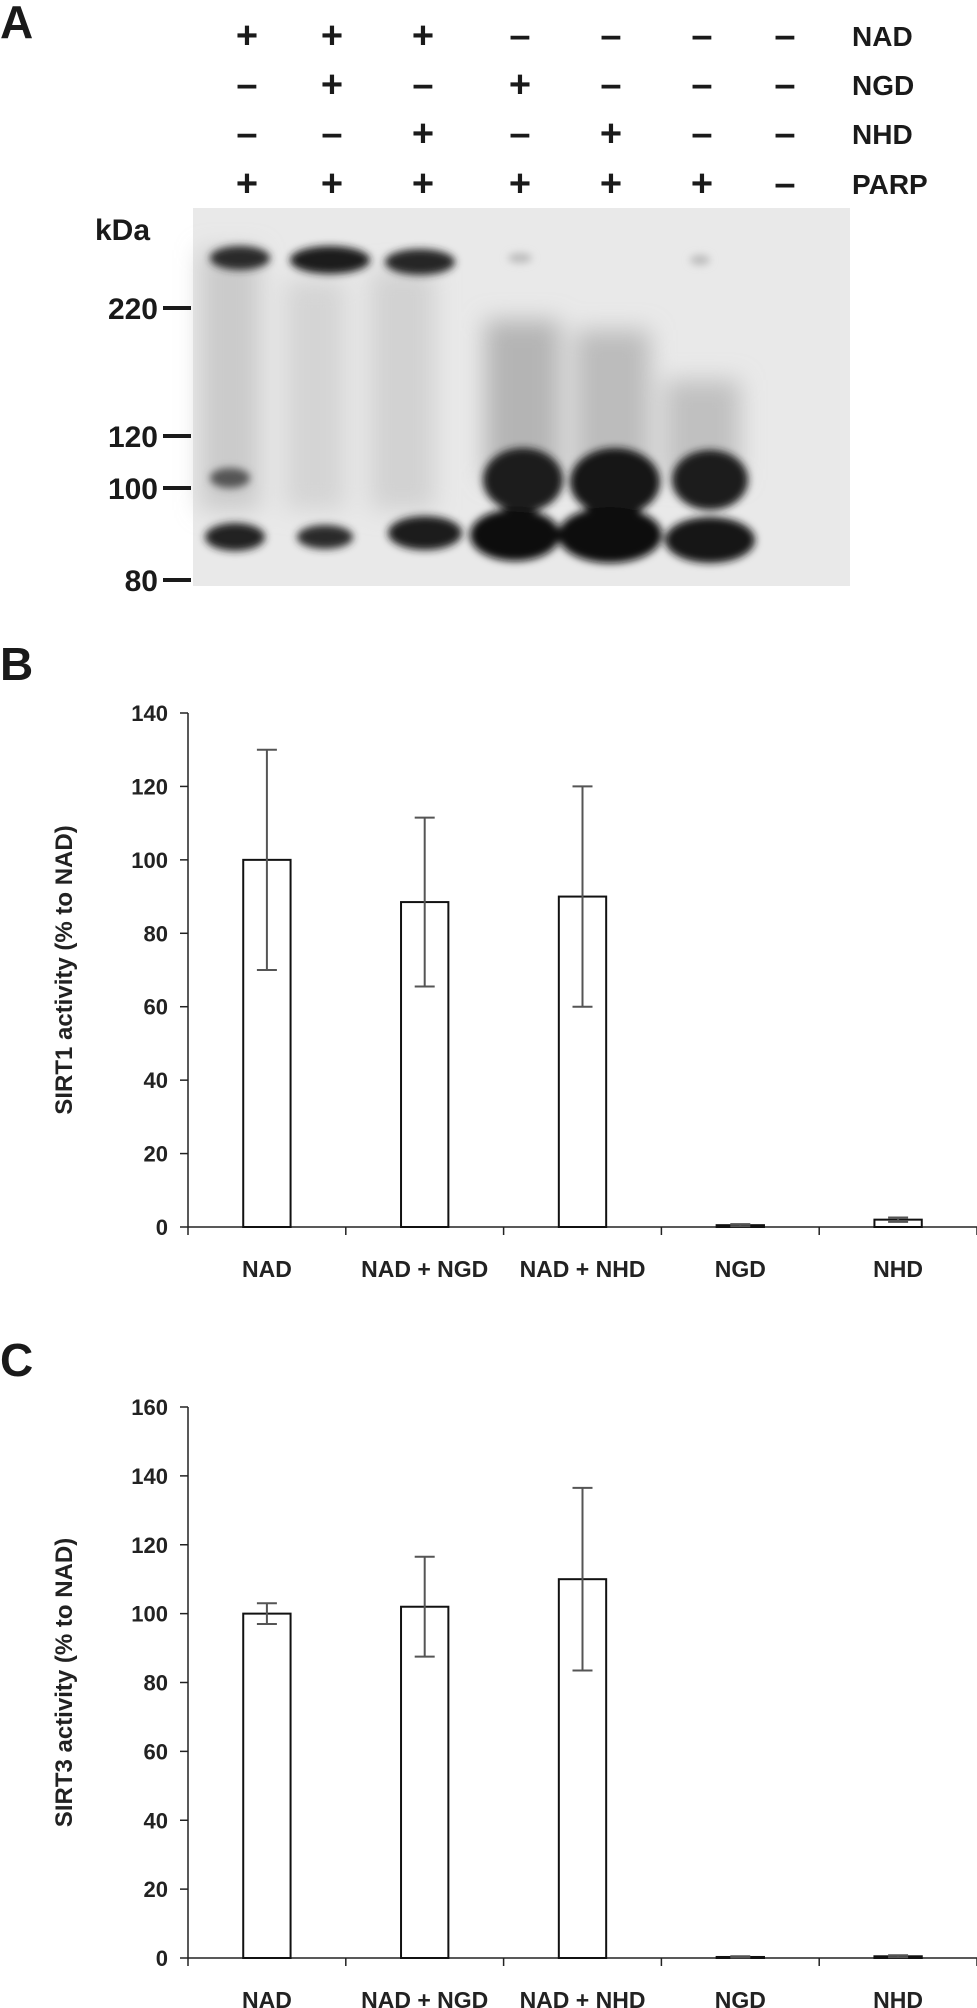 The height and width of the screenshot is (2008, 977). Describe the element at coordinates (883, 85) in the screenshot. I see `condition-label: NGD` at that location.